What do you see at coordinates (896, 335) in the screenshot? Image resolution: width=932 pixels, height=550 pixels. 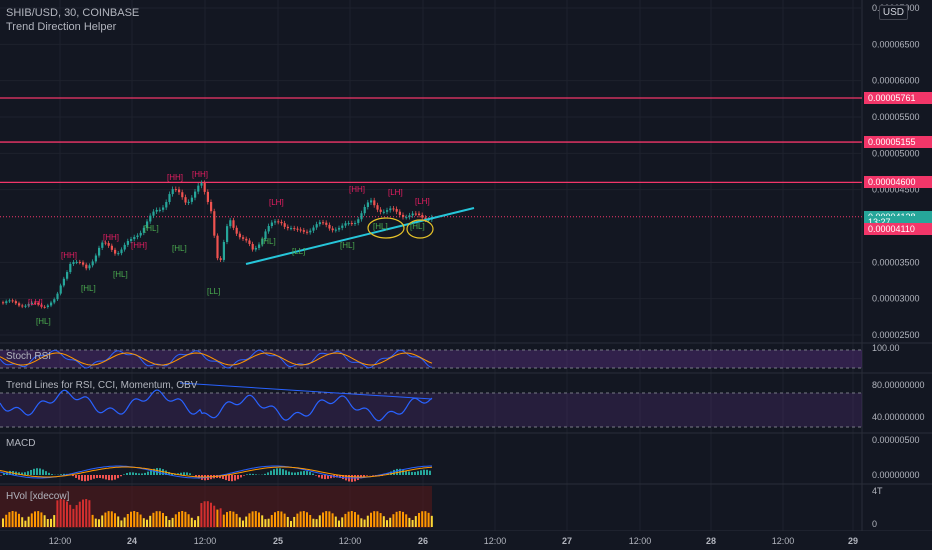 I see `price-tick-label: 0.00002500` at bounding box center [896, 335].